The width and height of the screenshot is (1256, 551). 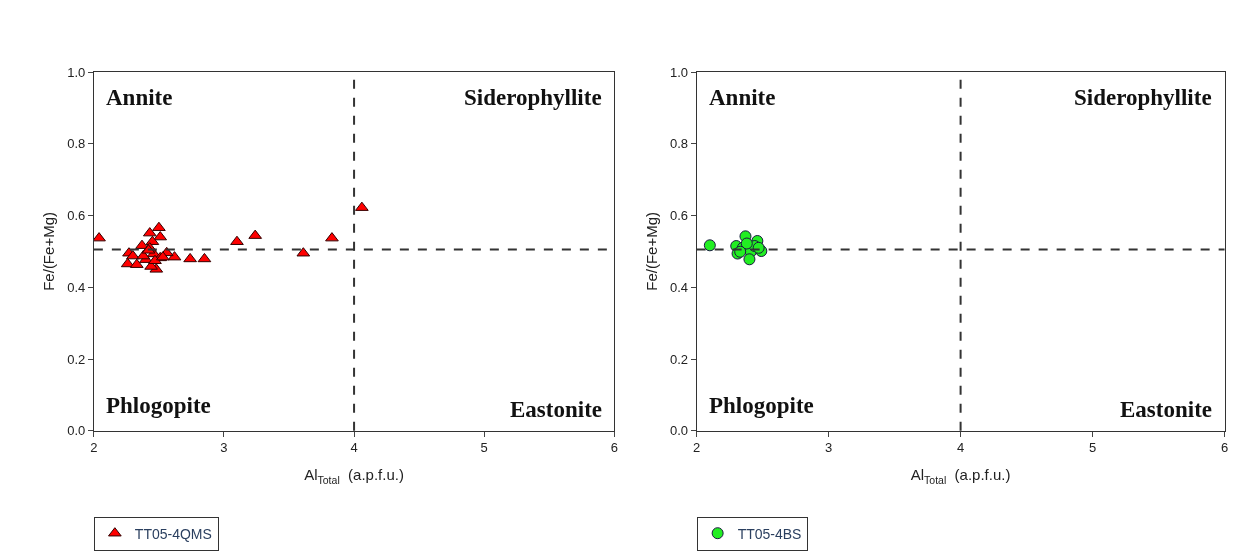 I want to click on legend-label: TT05-4QMS, so click(x=173, y=533).